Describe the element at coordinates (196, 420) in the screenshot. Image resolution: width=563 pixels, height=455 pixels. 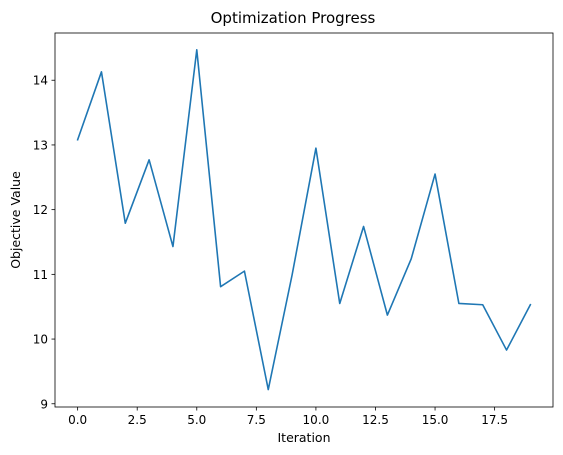
I see `x-tick-label: 5.0` at that location.